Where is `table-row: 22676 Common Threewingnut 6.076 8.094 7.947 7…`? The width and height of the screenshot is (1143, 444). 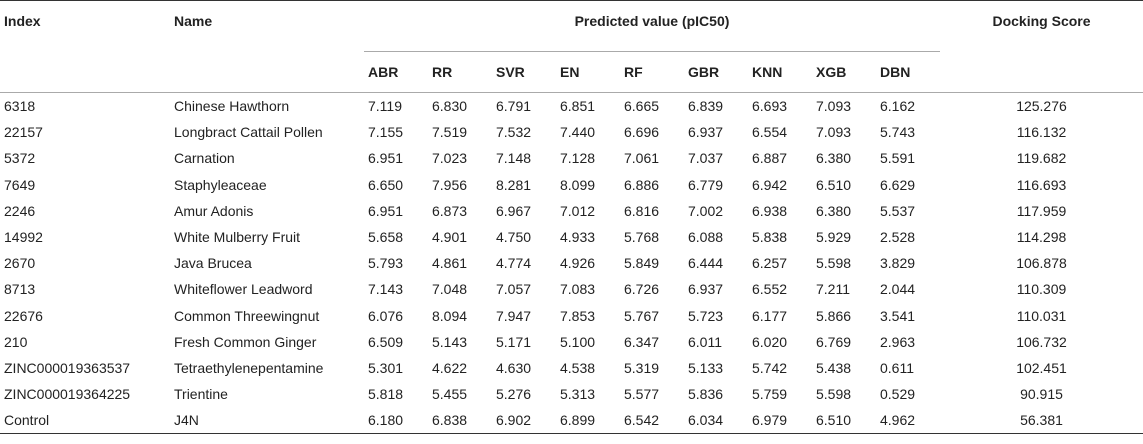 table-row: 22676 Common Threewingnut 6.076 8.094 7.947 7… is located at coordinates (571, 316).